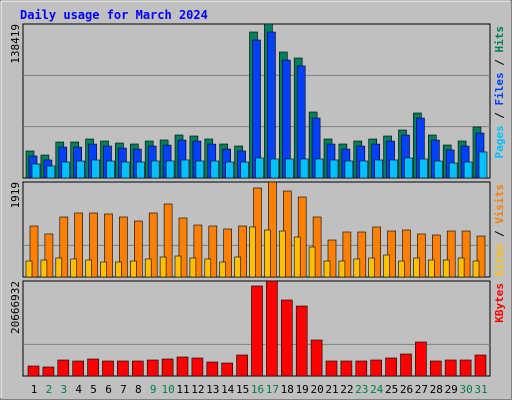 This screenshot has width=512, height=400. I want to click on x-tick-label: 23, so click(361, 389).